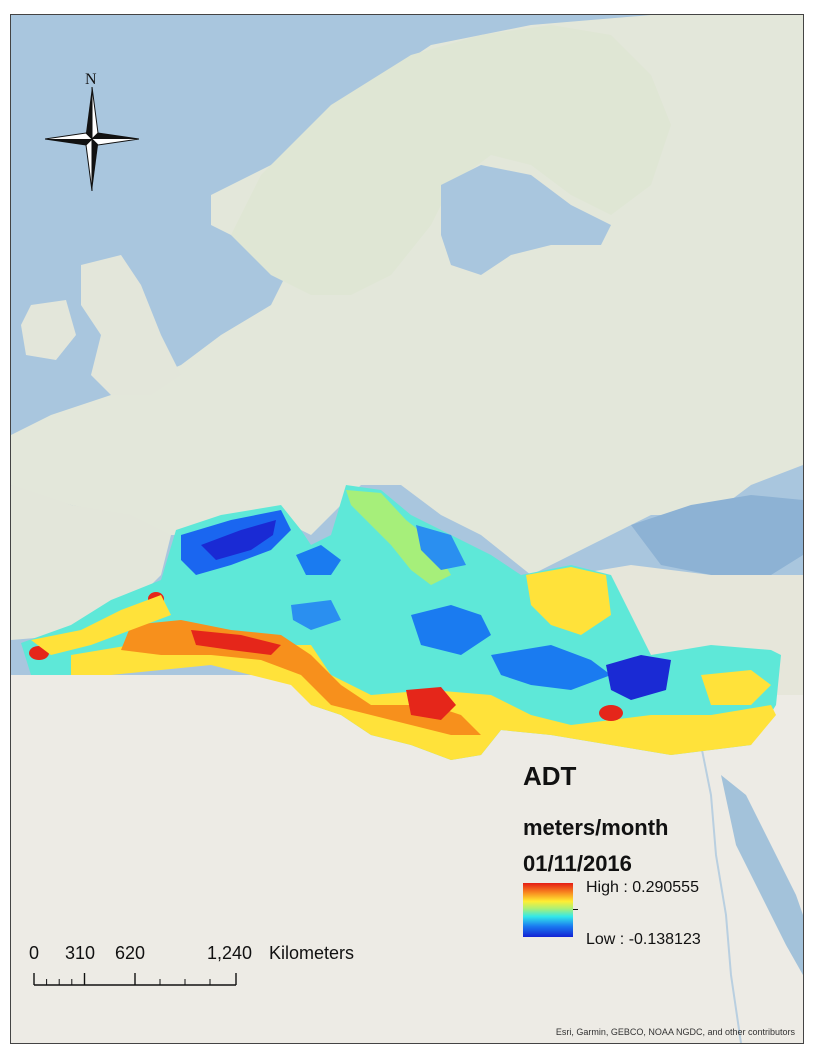  I want to click on scale-tick-1240: 1,240, so click(230, 953).